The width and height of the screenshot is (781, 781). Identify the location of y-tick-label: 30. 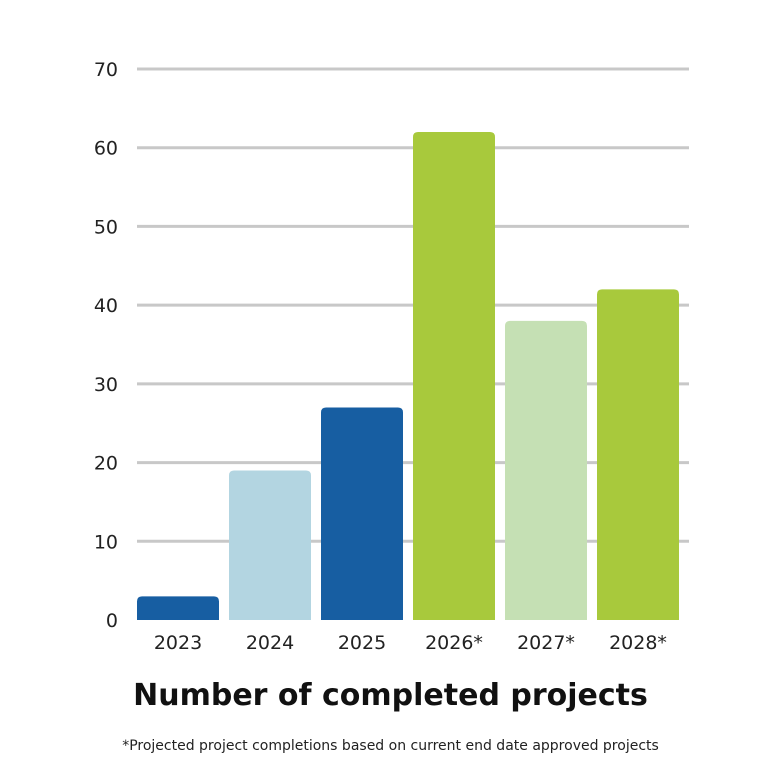
(106, 385).